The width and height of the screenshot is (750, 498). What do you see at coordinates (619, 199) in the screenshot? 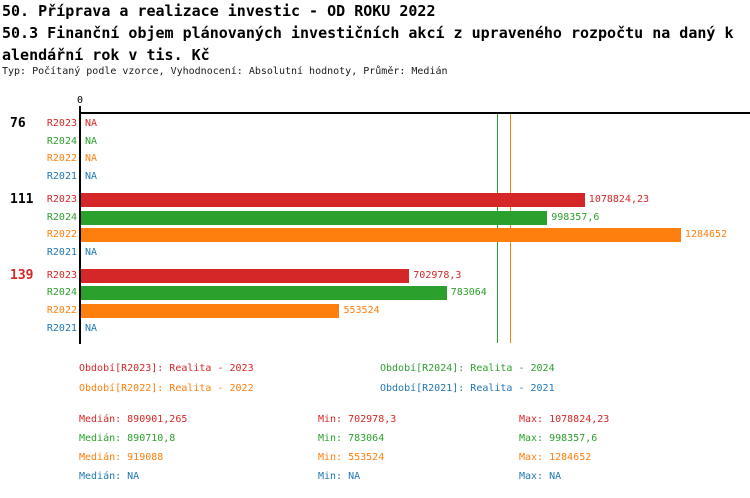
I see `bar-value-label: 1078824,23` at bounding box center [619, 199].